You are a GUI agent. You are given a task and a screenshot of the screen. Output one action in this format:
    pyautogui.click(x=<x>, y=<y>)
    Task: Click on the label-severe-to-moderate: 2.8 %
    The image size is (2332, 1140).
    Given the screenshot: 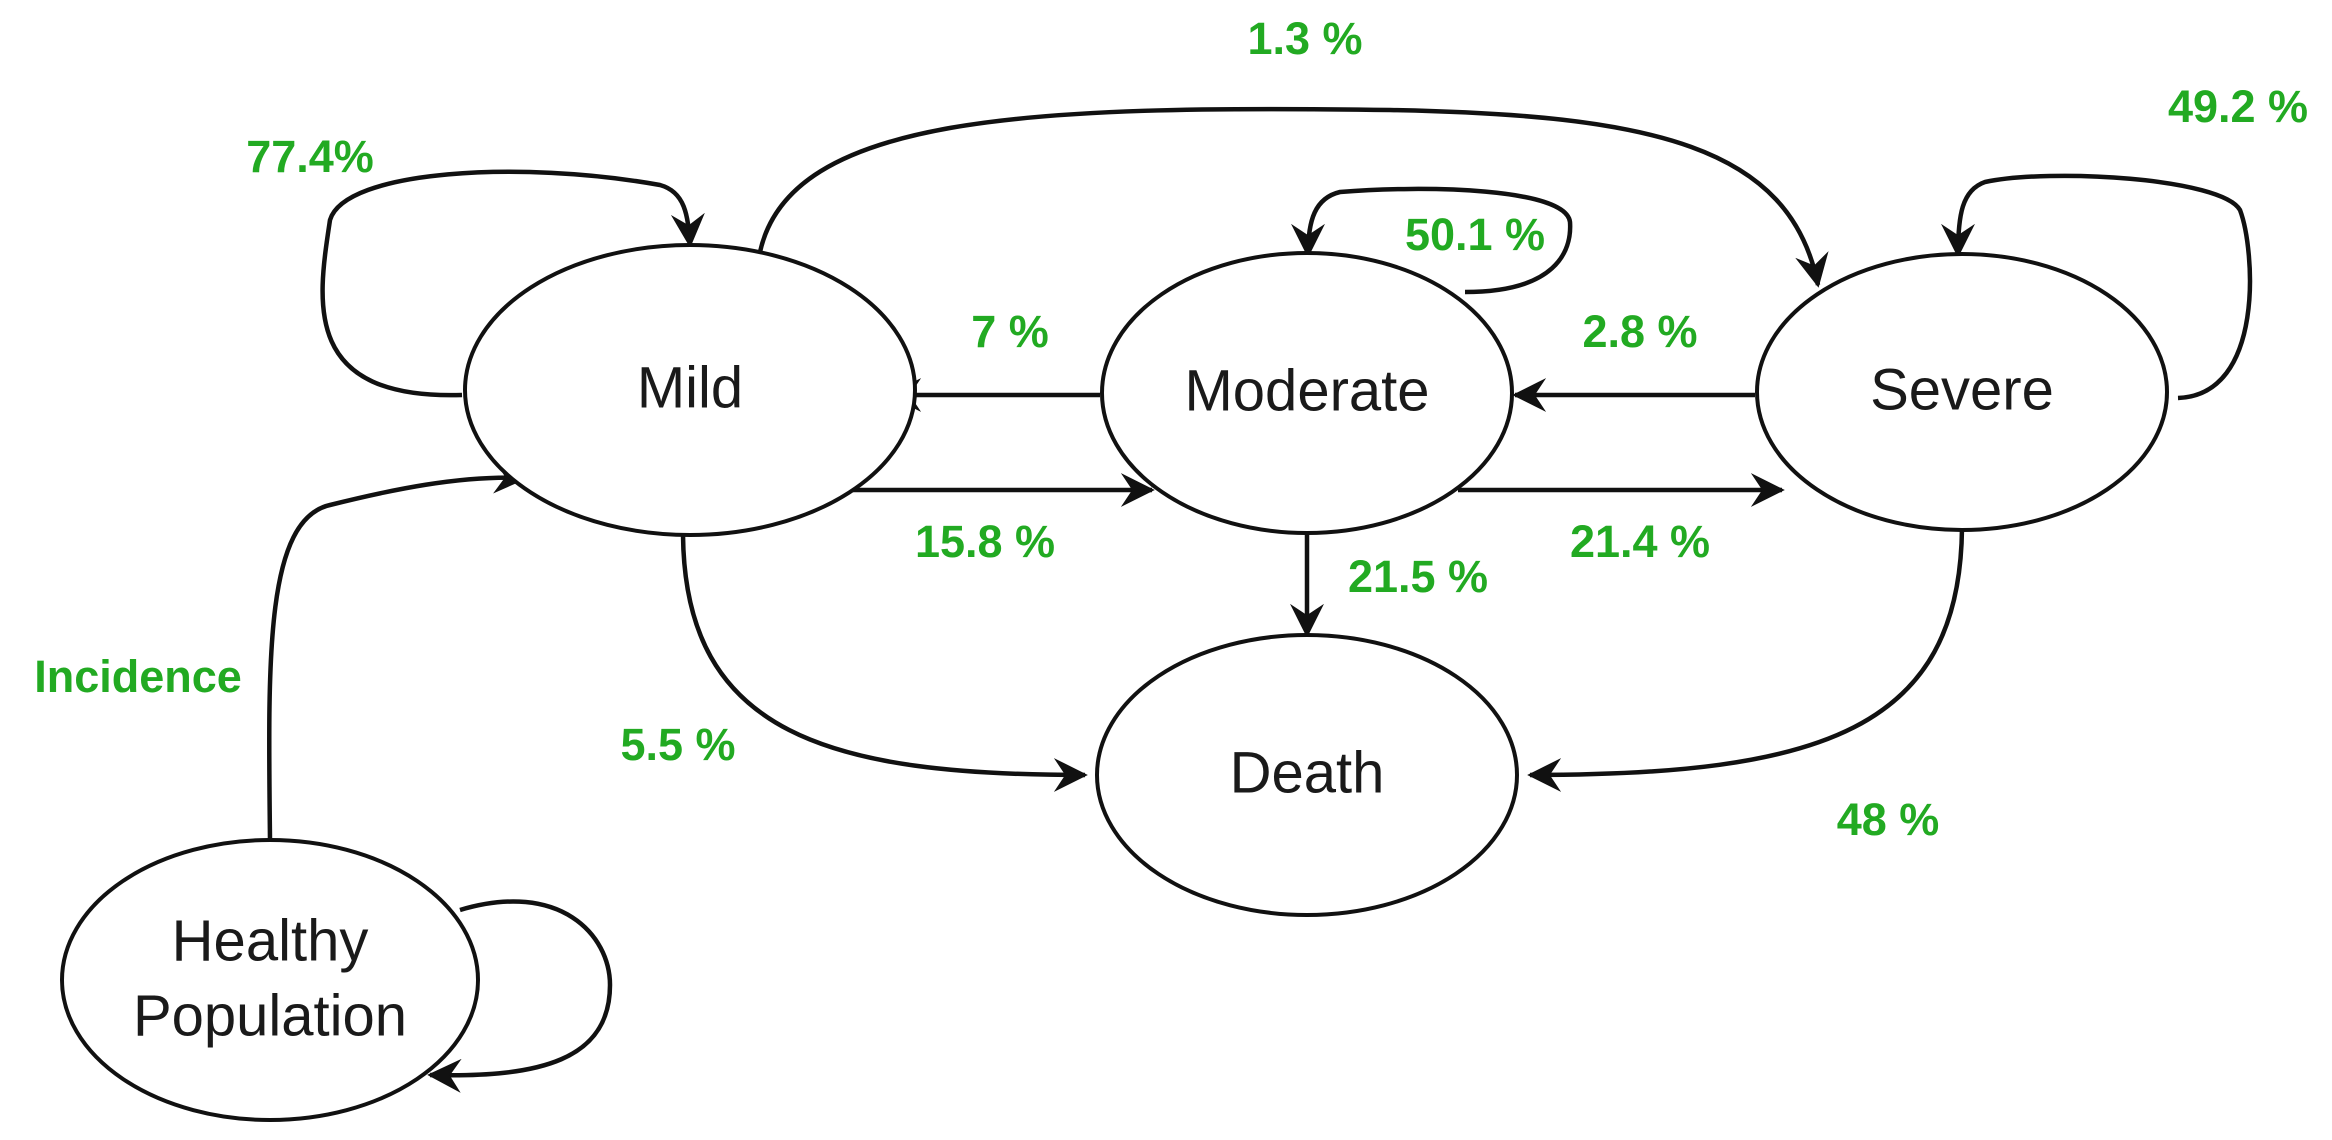 What is the action you would take?
    pyautogui.click(x=1639, y=331)
    